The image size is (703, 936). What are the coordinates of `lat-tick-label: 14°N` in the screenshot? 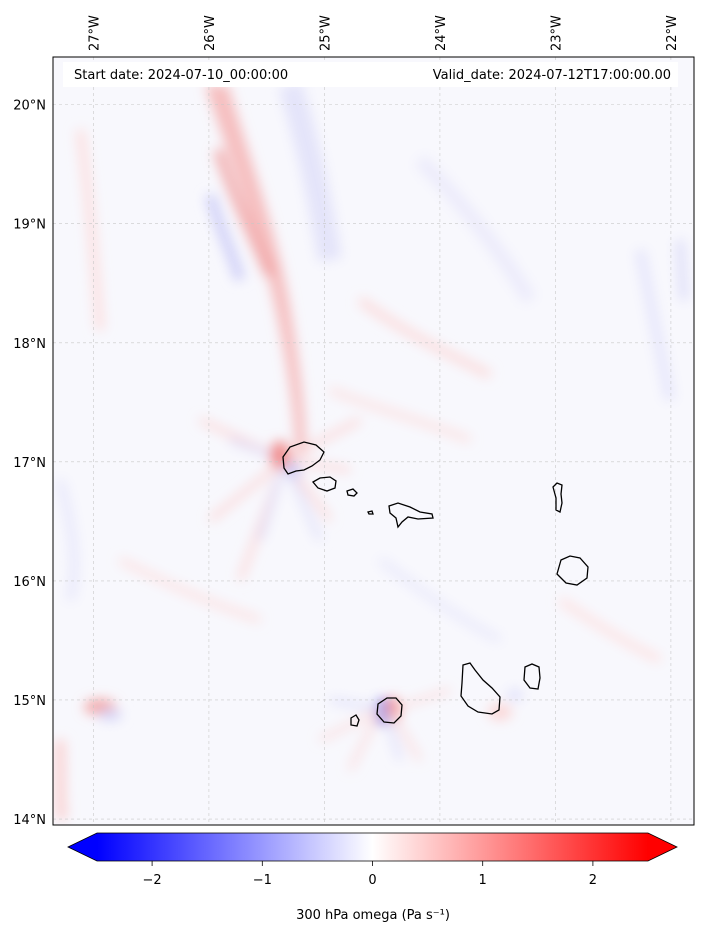 It's located at (29, 820).